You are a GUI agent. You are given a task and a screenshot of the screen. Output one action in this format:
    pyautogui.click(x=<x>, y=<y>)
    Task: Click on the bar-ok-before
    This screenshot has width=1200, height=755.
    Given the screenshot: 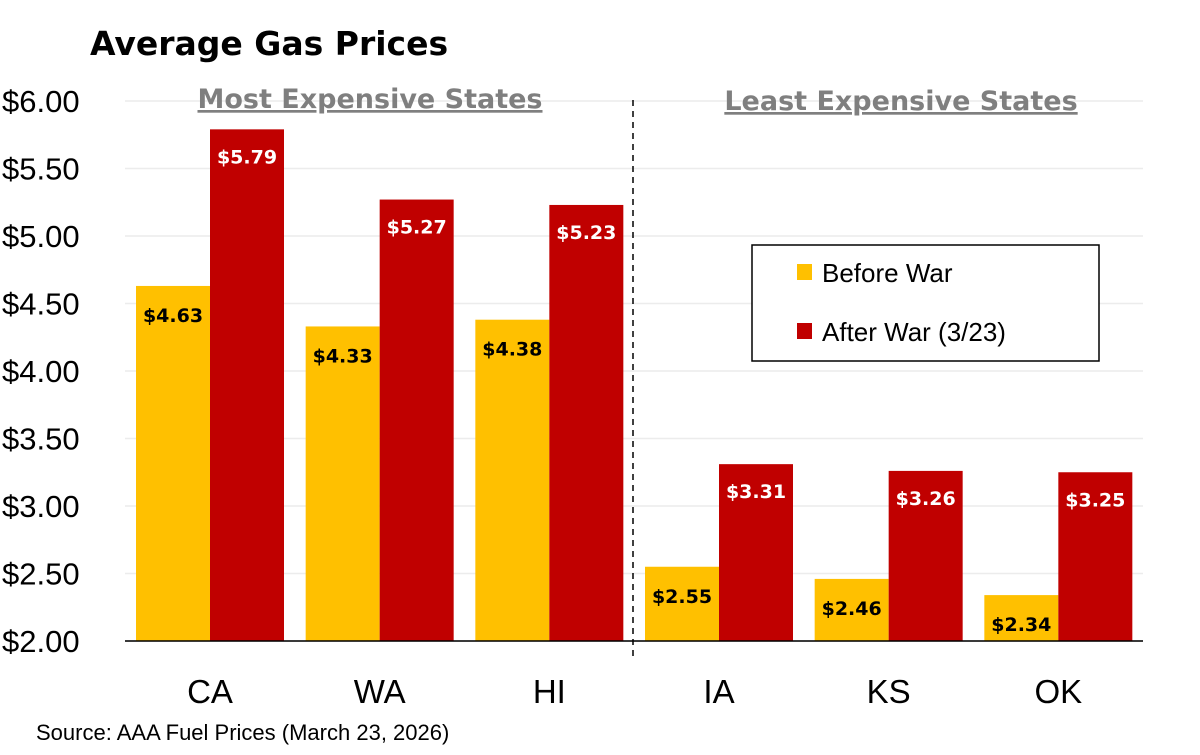 What is the action you would take?
    pyautogui.click(x=1021, y=618)
    